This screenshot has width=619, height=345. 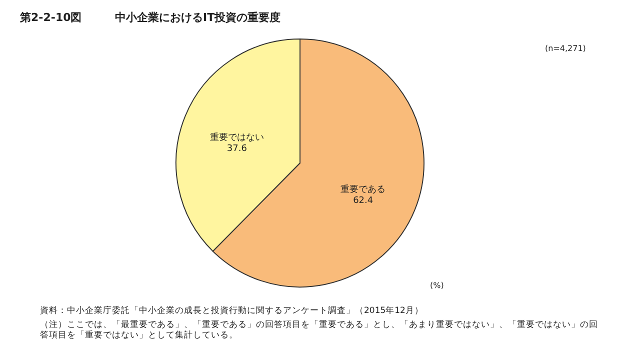 What do you see at coordinates (319, 329) in the screenshot?
I see `text: （注）ここでは、「最重要である」、「重要である」の回答項目を「重要である」とし、「あまり重要ではない」、「重要ではない」の回答項目を「重要ではない」として集計している。` at bounding box center [319, 329].